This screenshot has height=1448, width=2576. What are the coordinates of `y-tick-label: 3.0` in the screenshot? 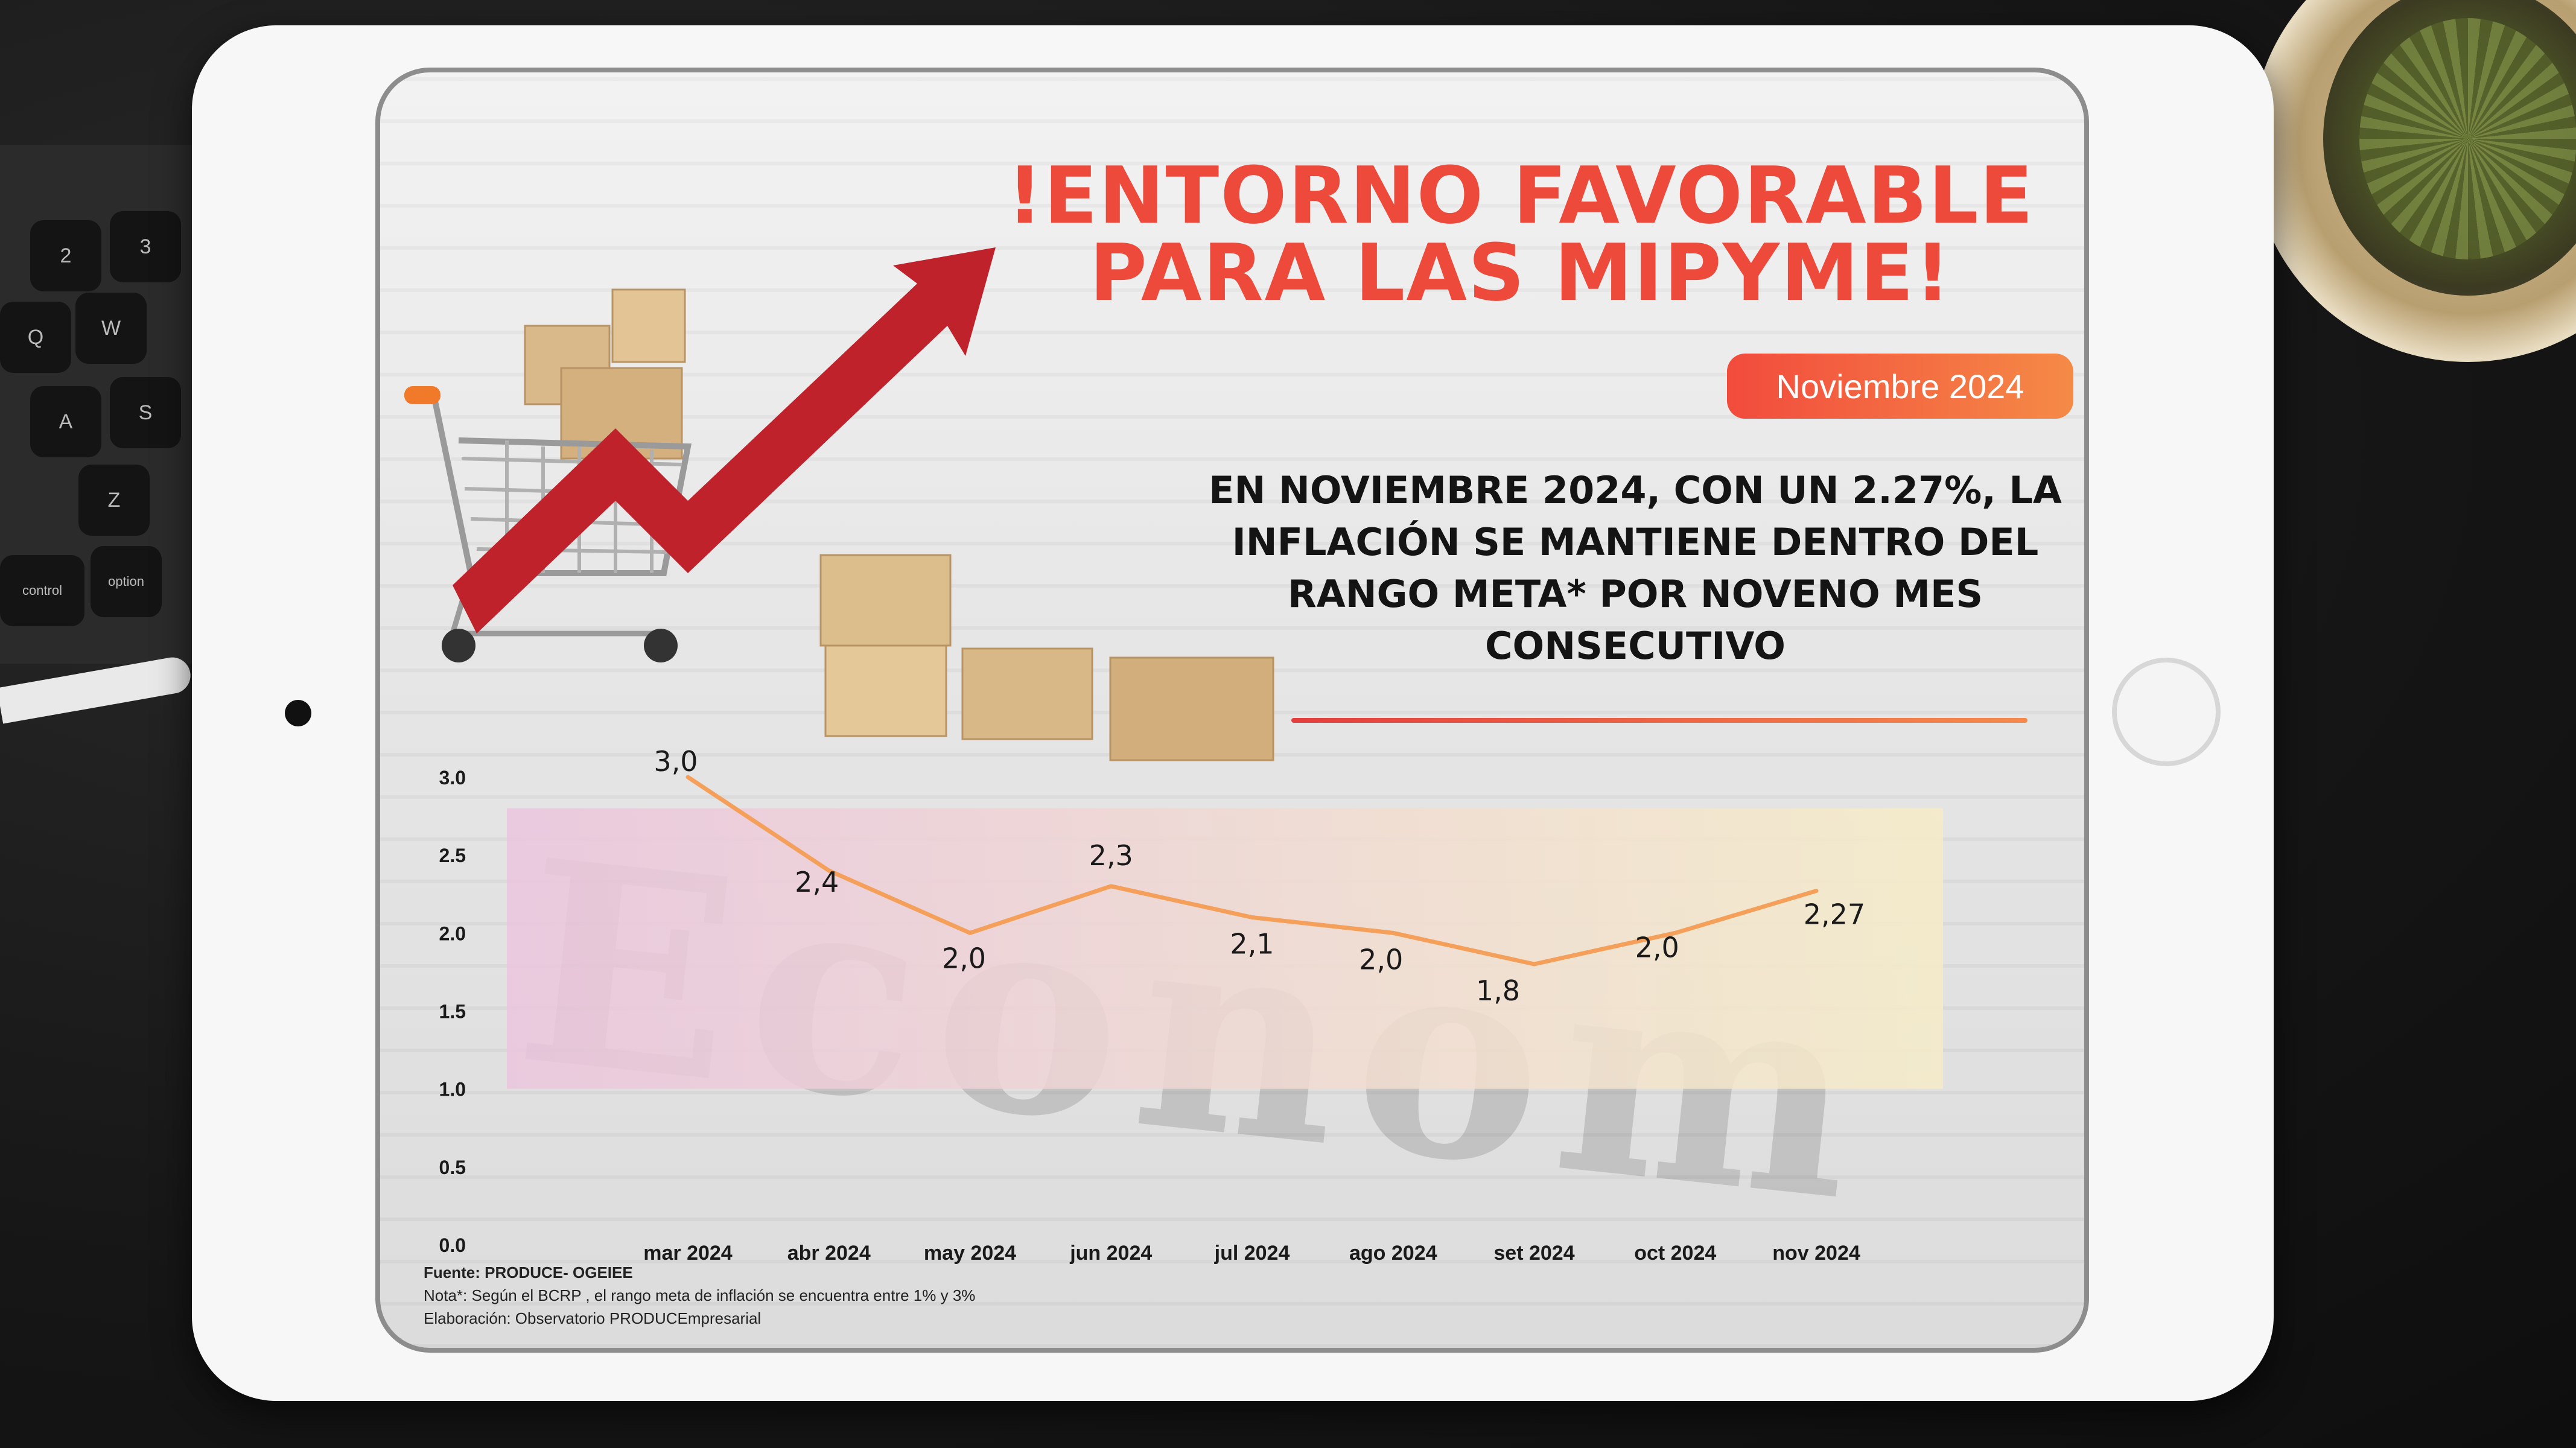 It's located at (453, 778).